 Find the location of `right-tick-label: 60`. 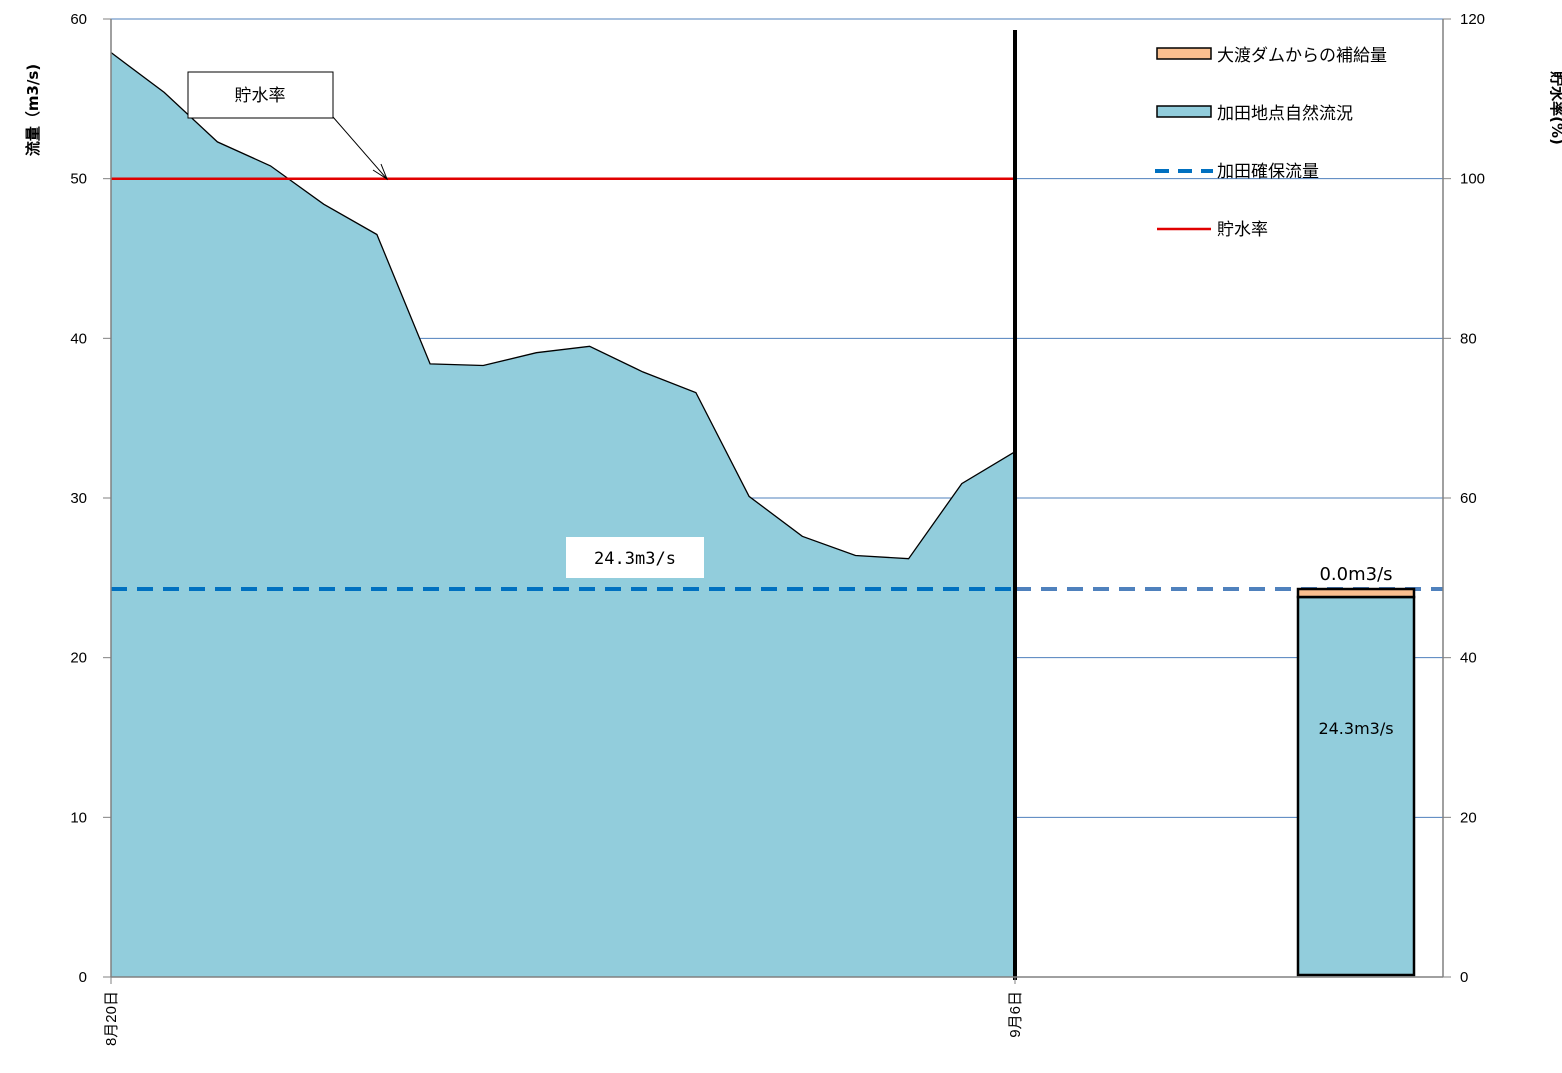

right-tick-label: 60 is located at coordinates (1468, 498).